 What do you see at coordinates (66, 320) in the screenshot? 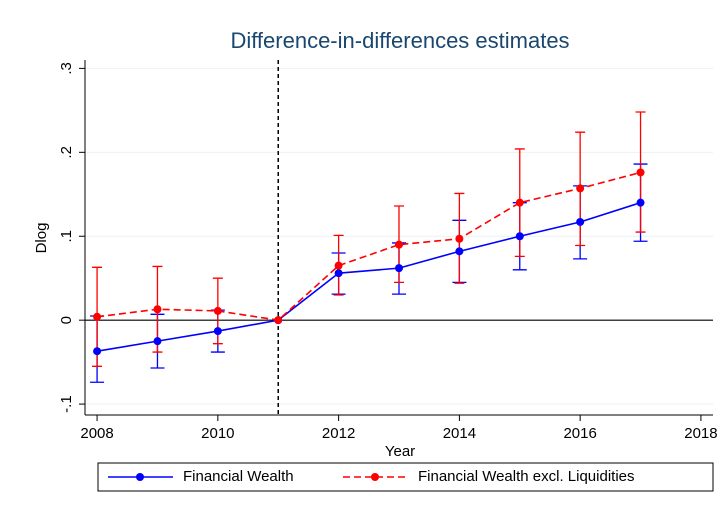
I see `y-tick-label: 0` at bounding box center [66, 320].